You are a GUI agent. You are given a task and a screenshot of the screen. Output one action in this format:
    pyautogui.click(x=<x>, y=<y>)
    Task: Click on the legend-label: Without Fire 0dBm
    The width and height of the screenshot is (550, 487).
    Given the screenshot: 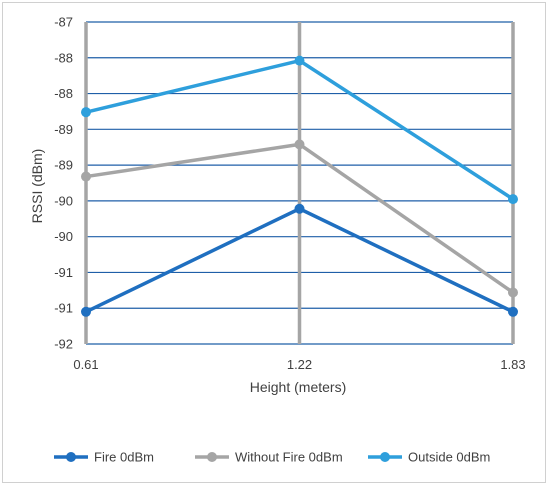 What is the action you would take?
    pyautogui.click(x=289, y=457)
    